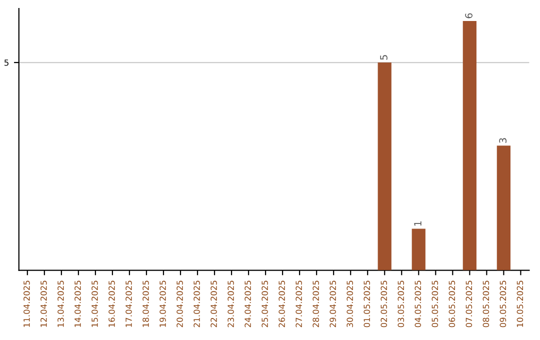 The image size is (540, 340). Describe the element at coordinates (213, 304) in the screenshot. I see `x-tick-label: 22.04.2025` at that location.